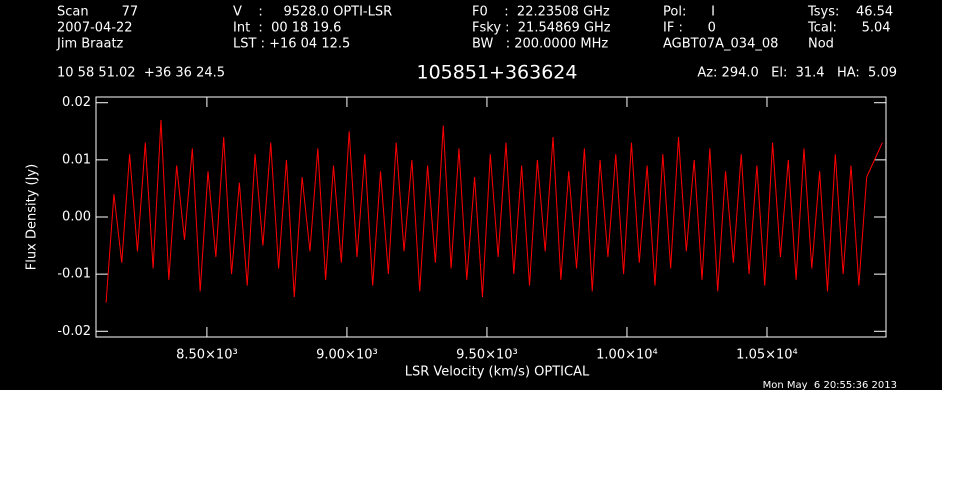  I want to click on pointing: Az: 294.0 El: 31.4 HA: 5.09, so click(797, 73).